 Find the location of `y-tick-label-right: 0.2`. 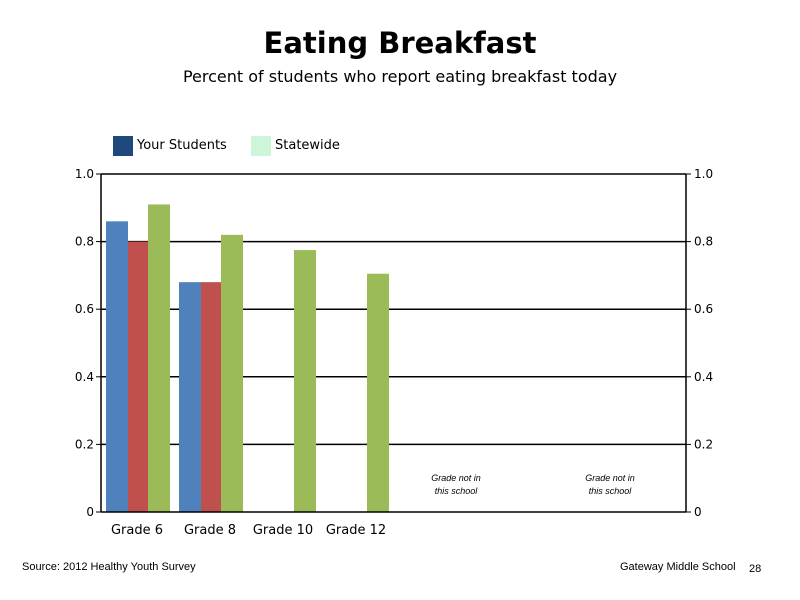

y-tick-label-right: 0.2 is located at coordinates (703, 444).